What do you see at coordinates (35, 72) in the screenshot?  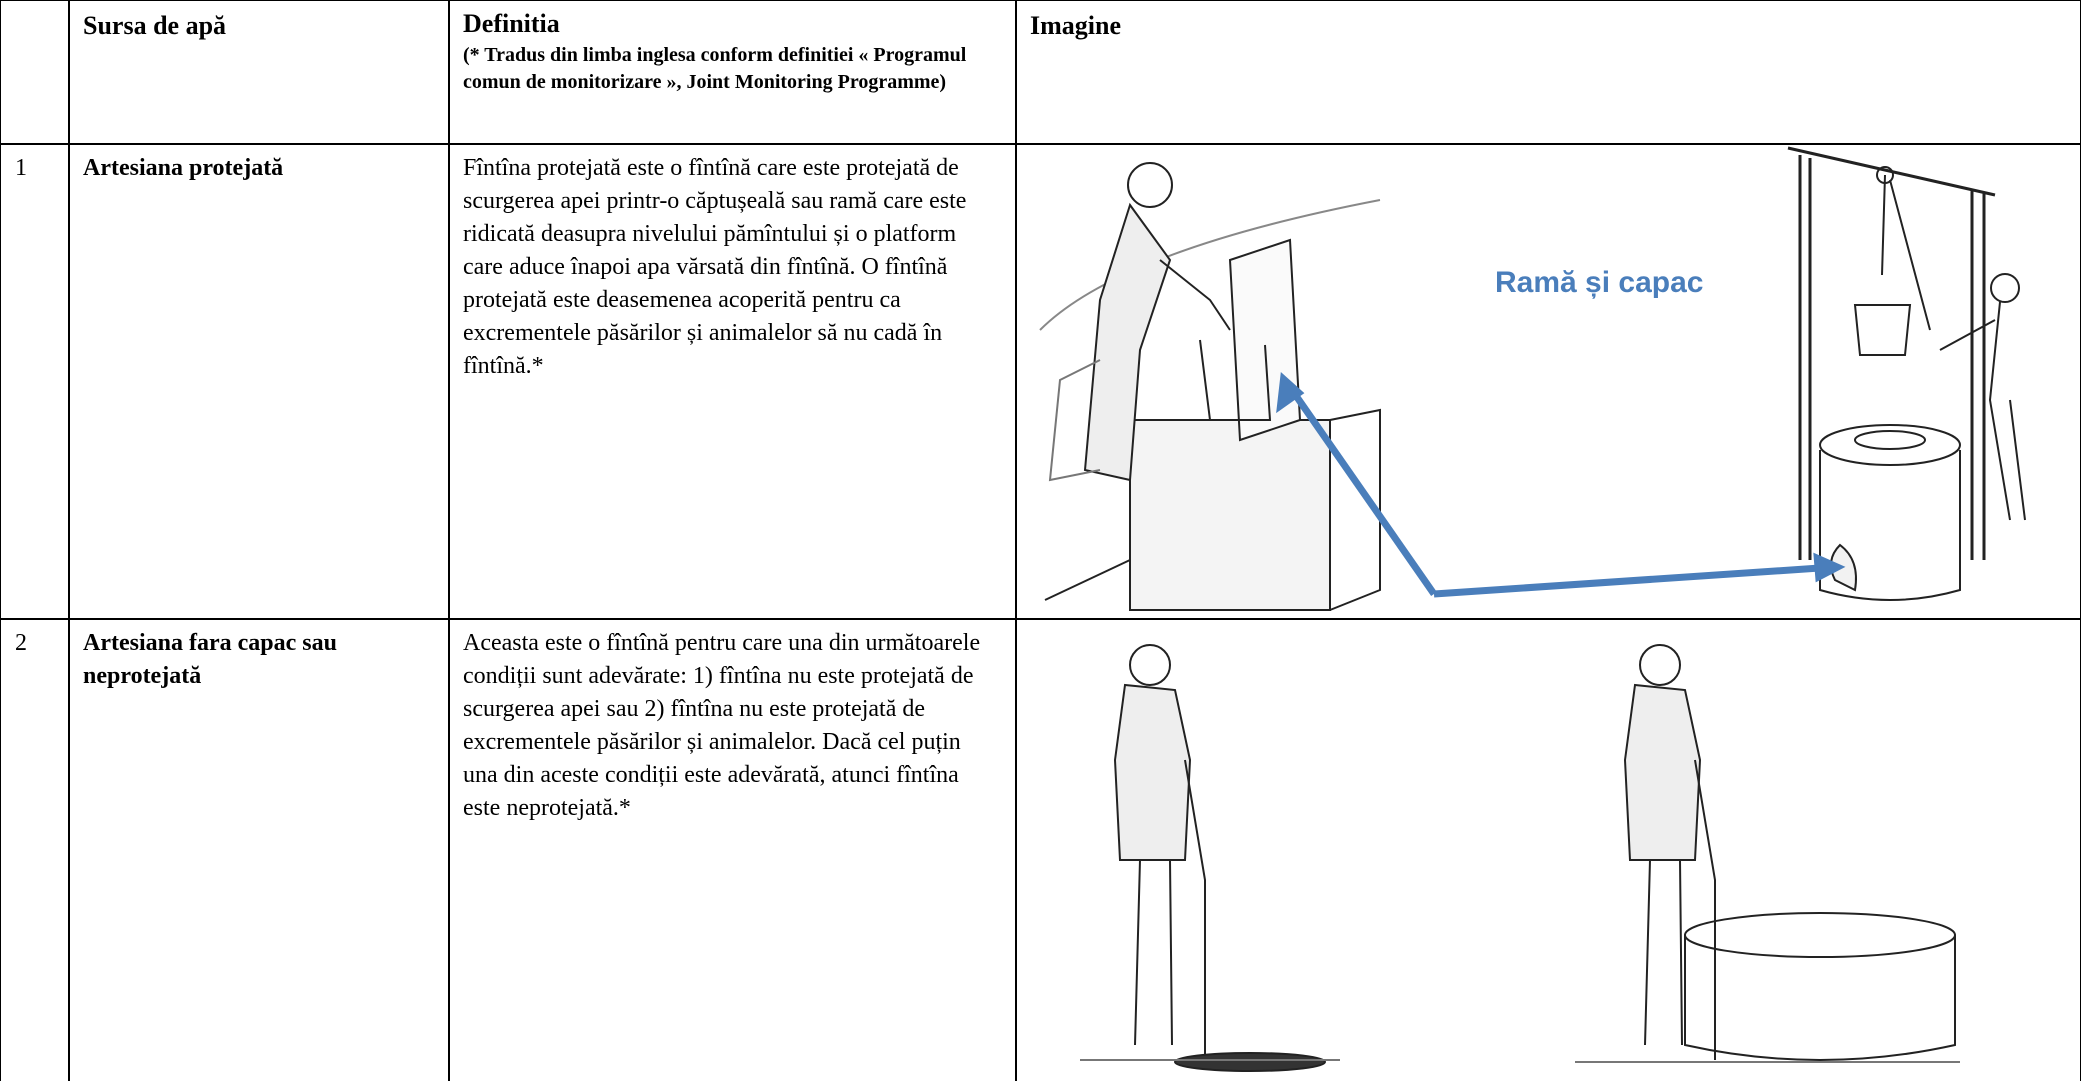 I see `header-cell` at bounding box center [35, 72].